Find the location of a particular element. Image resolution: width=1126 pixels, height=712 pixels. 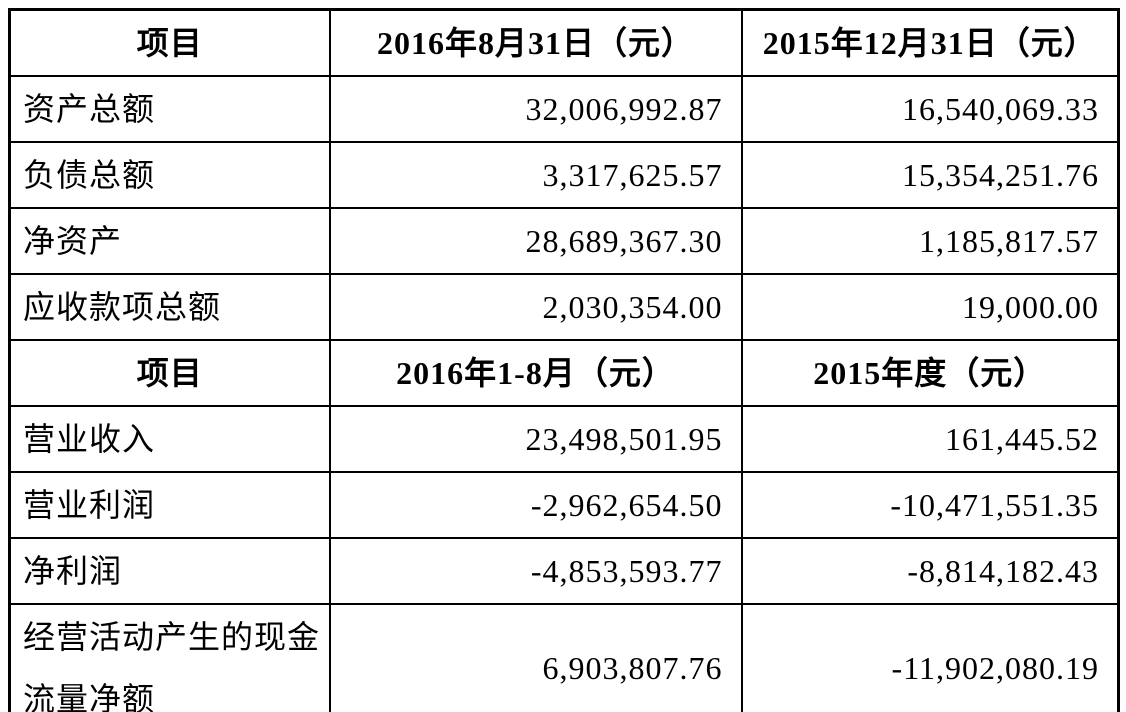

value-cell: 15,354,251.76 is located at coordinates (930, 175).